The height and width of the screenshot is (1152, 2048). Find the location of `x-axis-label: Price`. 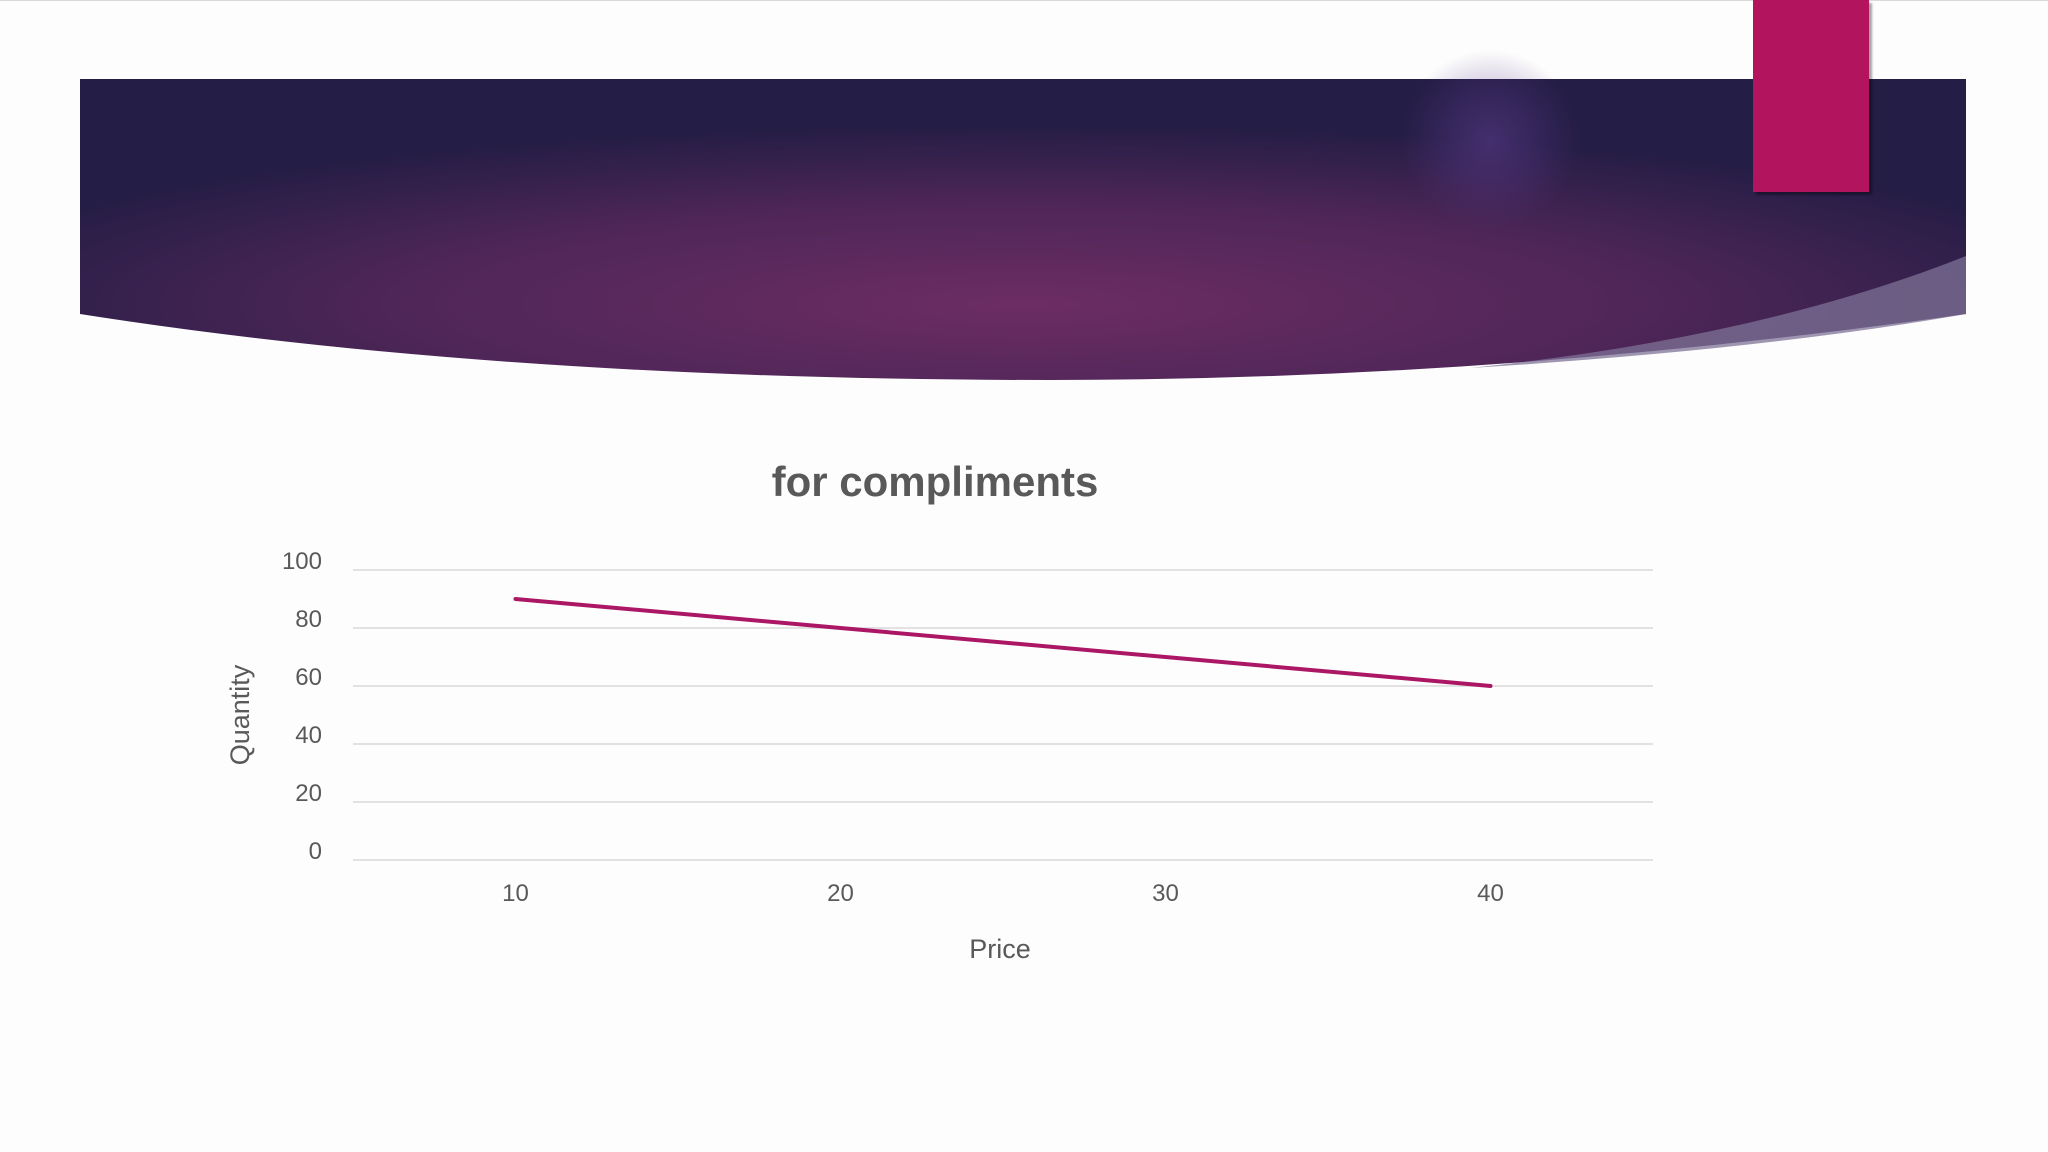

x-axis-label: Price is located at coordinates (1000, 949).